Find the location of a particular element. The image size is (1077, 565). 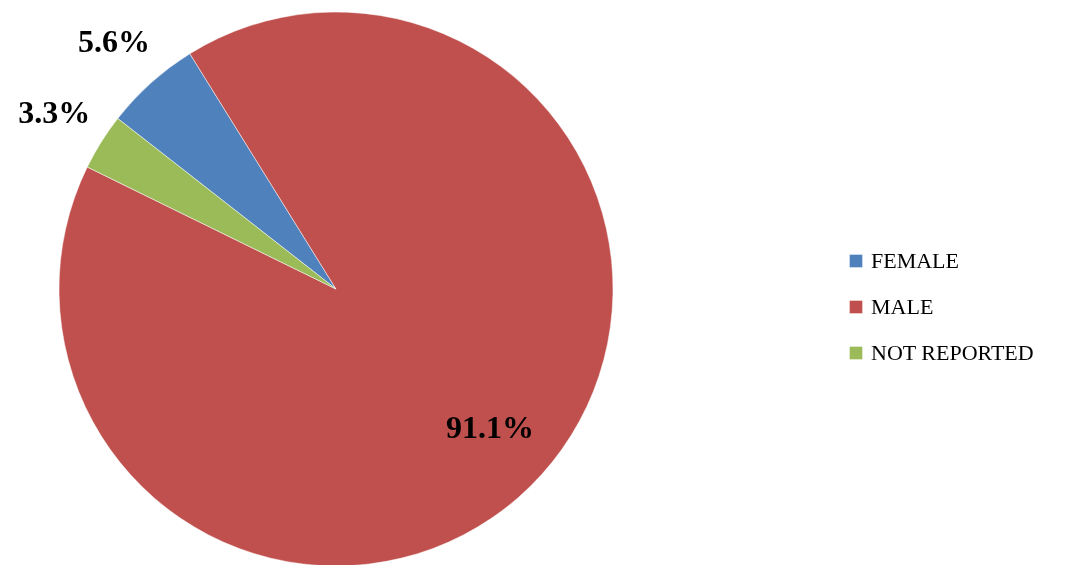

data-label: 3.3% is located at coordinates (54, 111).